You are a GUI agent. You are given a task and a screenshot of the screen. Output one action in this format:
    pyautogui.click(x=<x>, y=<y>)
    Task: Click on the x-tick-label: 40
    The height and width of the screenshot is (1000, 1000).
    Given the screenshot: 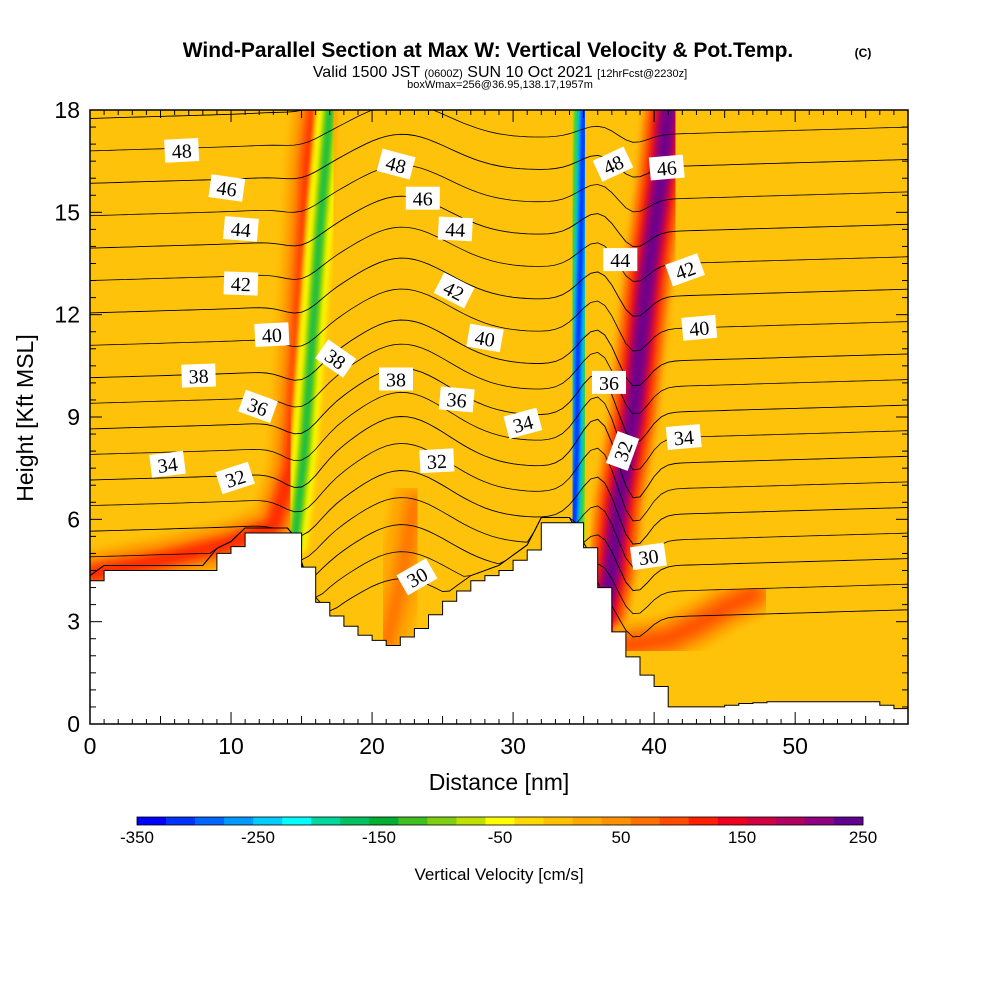 What is the action you would take?
    pyautogui.click(x=654, y=746)
    